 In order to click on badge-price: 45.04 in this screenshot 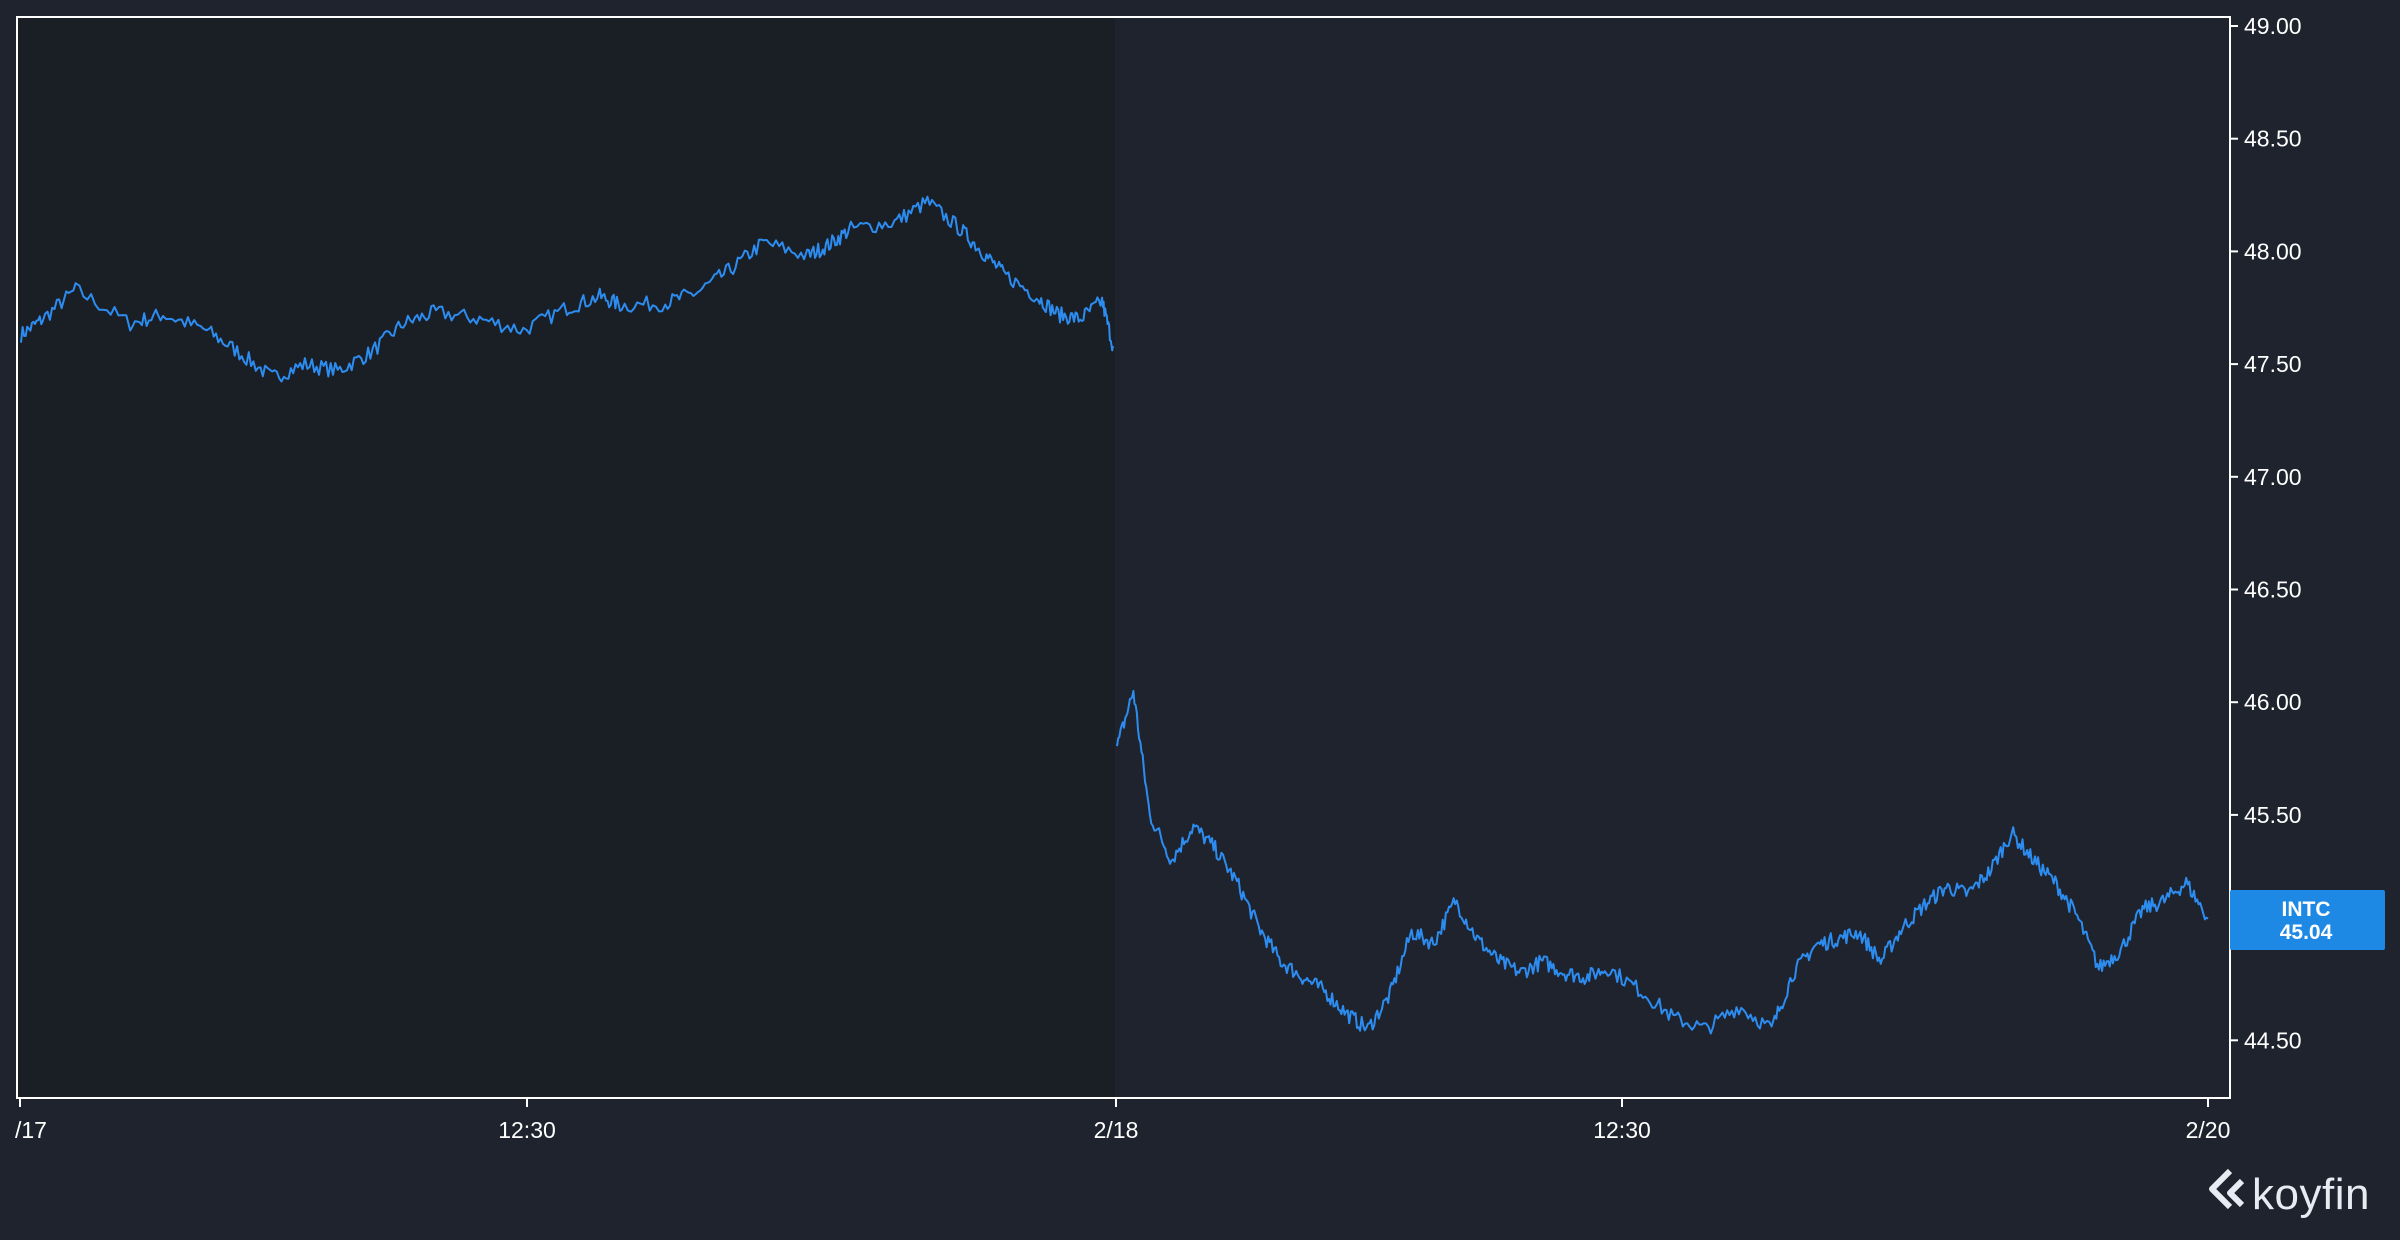, I will do `click(2306, 932)`.